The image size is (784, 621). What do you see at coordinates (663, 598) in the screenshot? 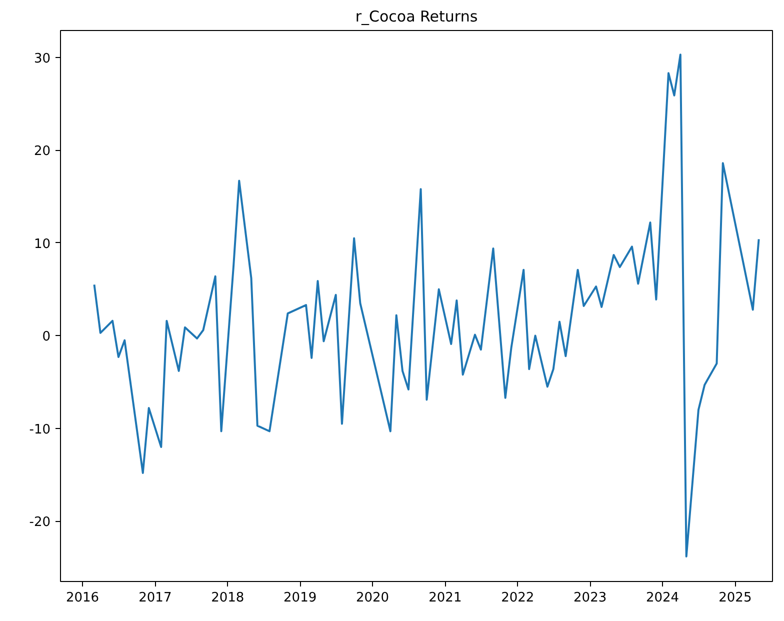
I see `x-tick-label: 2024` at bounding box center [663, 598].